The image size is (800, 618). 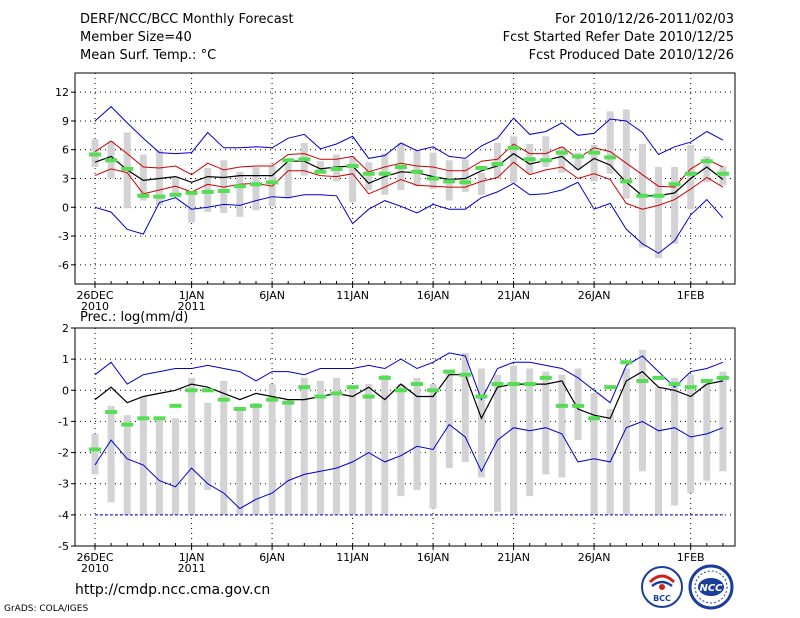 What do you see at coordinates (65, 207) in the screenshot?
I see `temp-ytick-label: 0` at bounding box center [65, 207].